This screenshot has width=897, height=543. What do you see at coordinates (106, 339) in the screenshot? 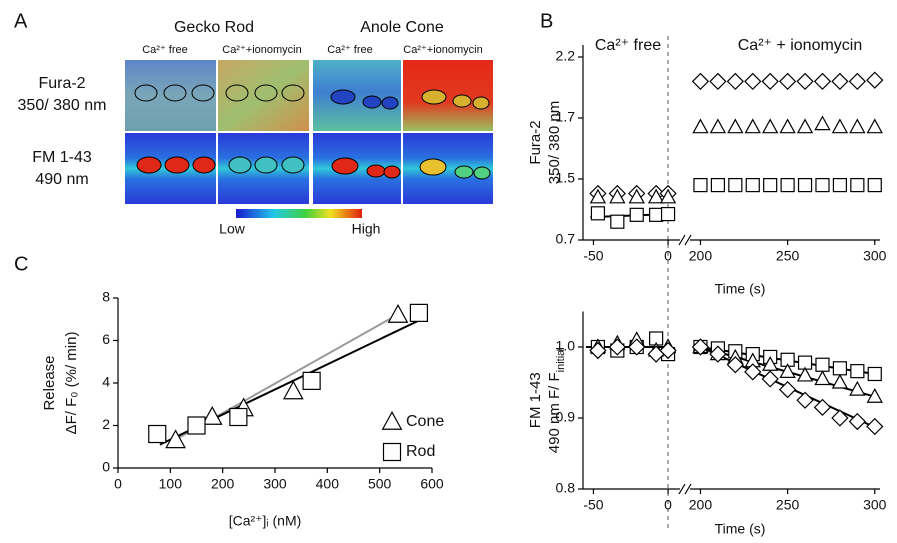
I see `y-tick-label: 6` at bounding box center [106, 339].